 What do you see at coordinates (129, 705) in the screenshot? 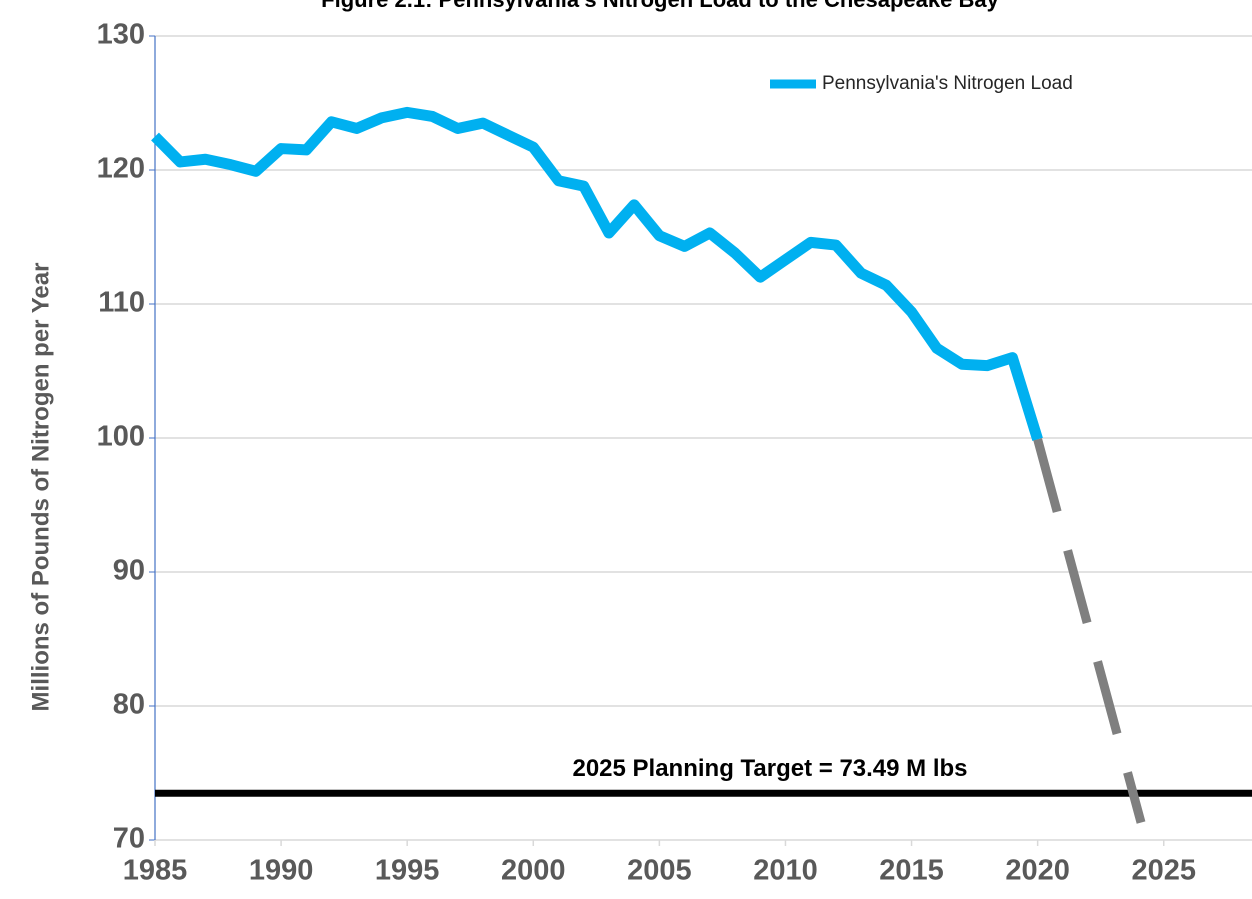
I see `y-tick-label: 80` at bounding box center [129, 705].